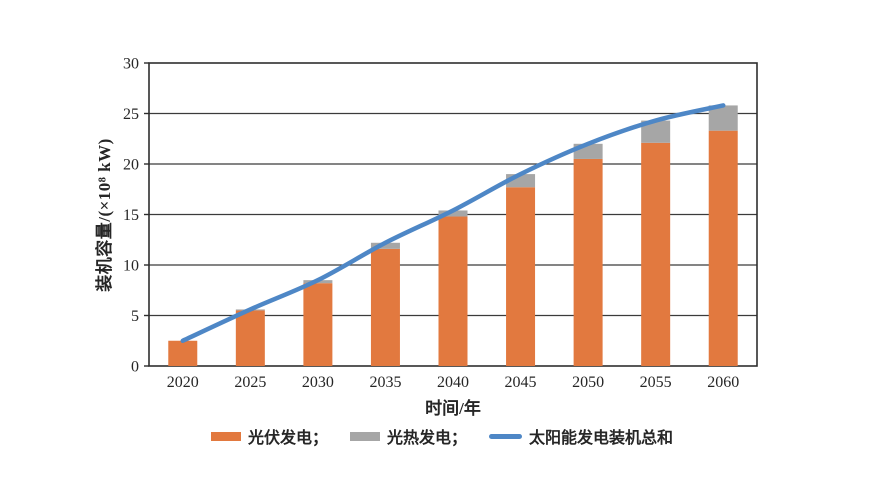 The height and width of the screenshot is (501, 879). Describe the element at coordinates (427, 438) in the screenshot. I see `csp-legend-label: 光热发电；` at that location.